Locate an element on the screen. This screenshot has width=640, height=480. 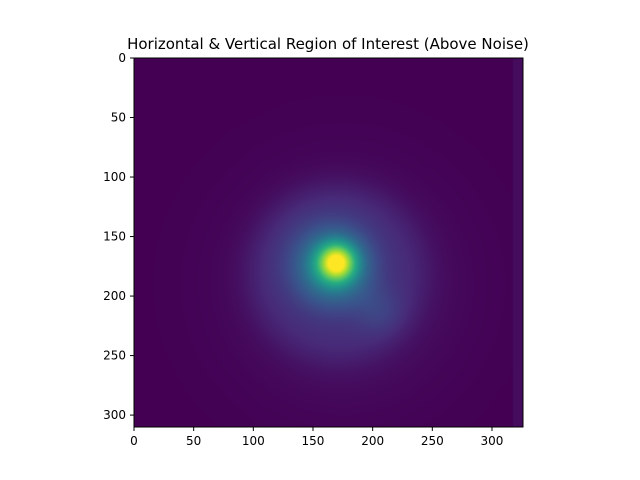
y-tick-label: 0 is located at coordinates (122, 58).